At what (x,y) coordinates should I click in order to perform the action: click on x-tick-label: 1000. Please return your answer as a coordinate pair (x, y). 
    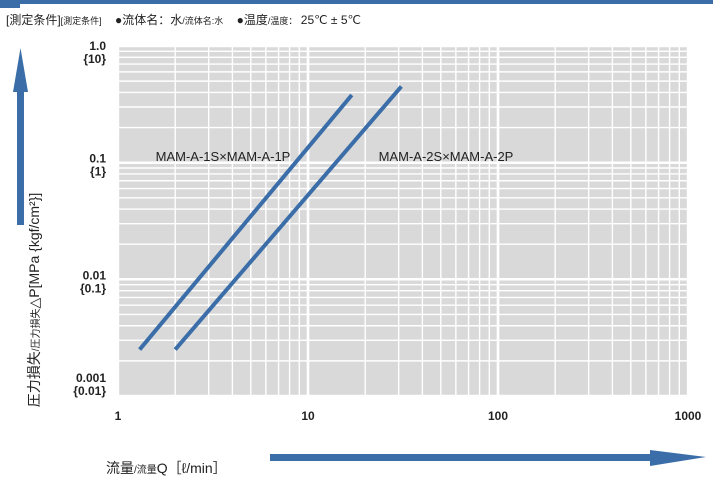
    Looking at the image, I should click on (688, 416).